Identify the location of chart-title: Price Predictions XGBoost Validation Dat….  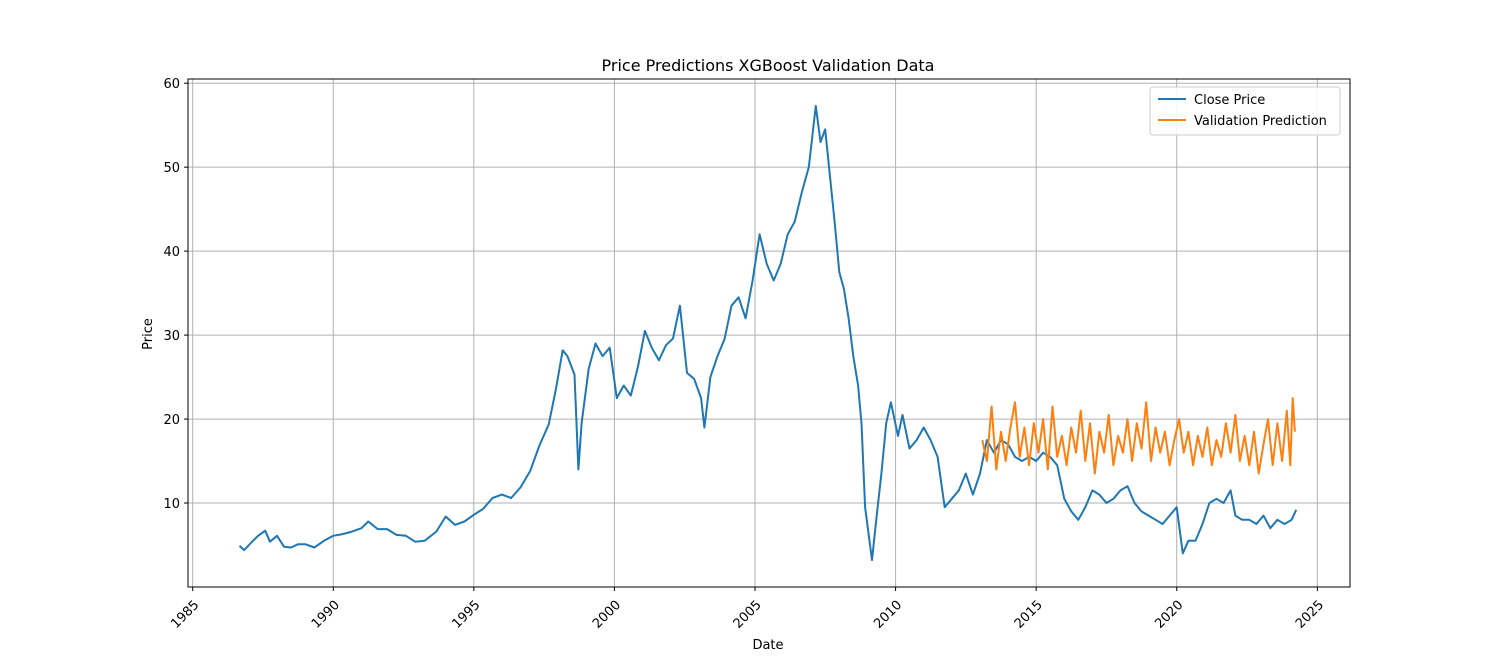
(768, 65).